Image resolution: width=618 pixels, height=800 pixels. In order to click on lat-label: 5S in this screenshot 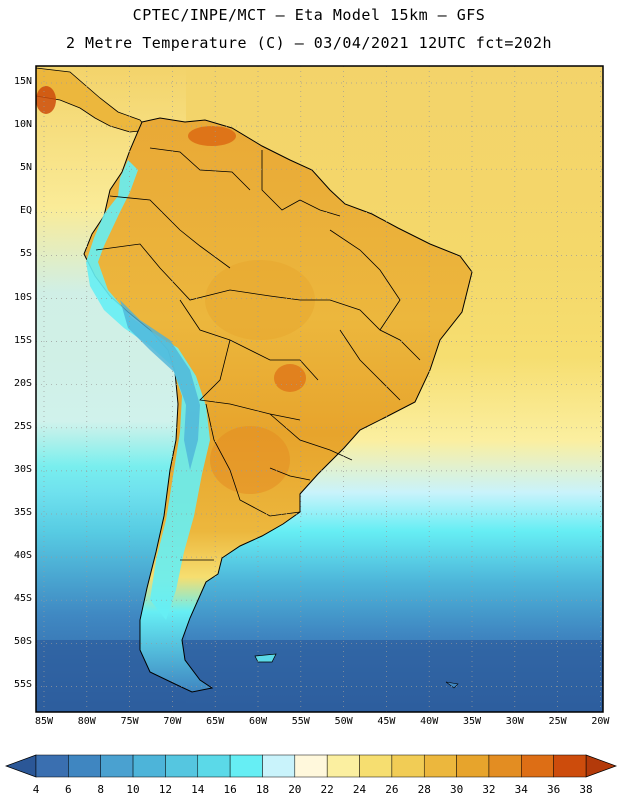, I will do `click(25, 254)`.